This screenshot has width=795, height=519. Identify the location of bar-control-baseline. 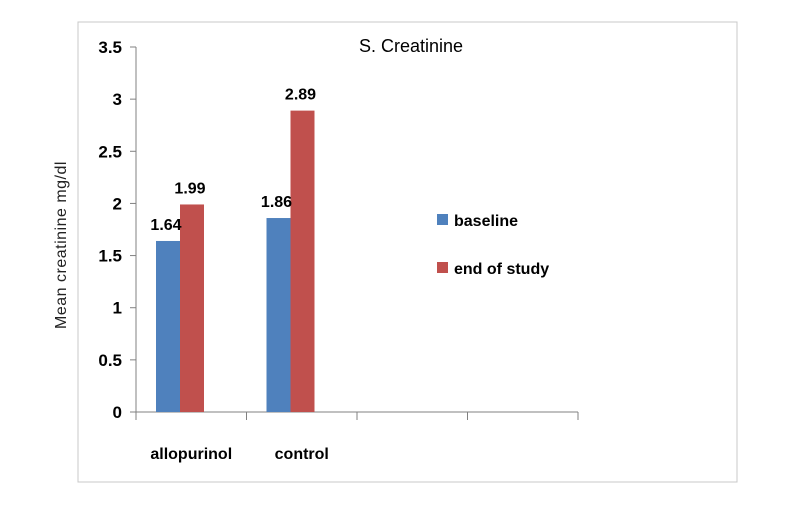
(278, 315).